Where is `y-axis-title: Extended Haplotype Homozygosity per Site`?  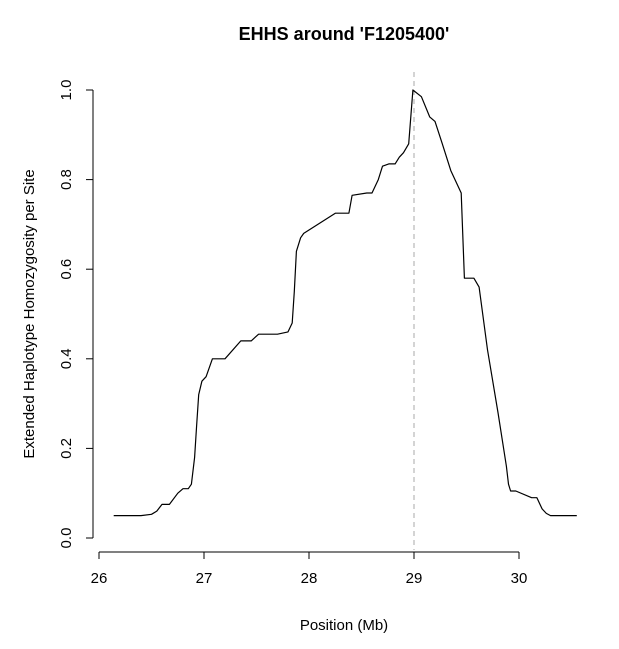 y-axis-title: Extended Haplotype Homozygosity per Site is located at coordinates (29, 313).